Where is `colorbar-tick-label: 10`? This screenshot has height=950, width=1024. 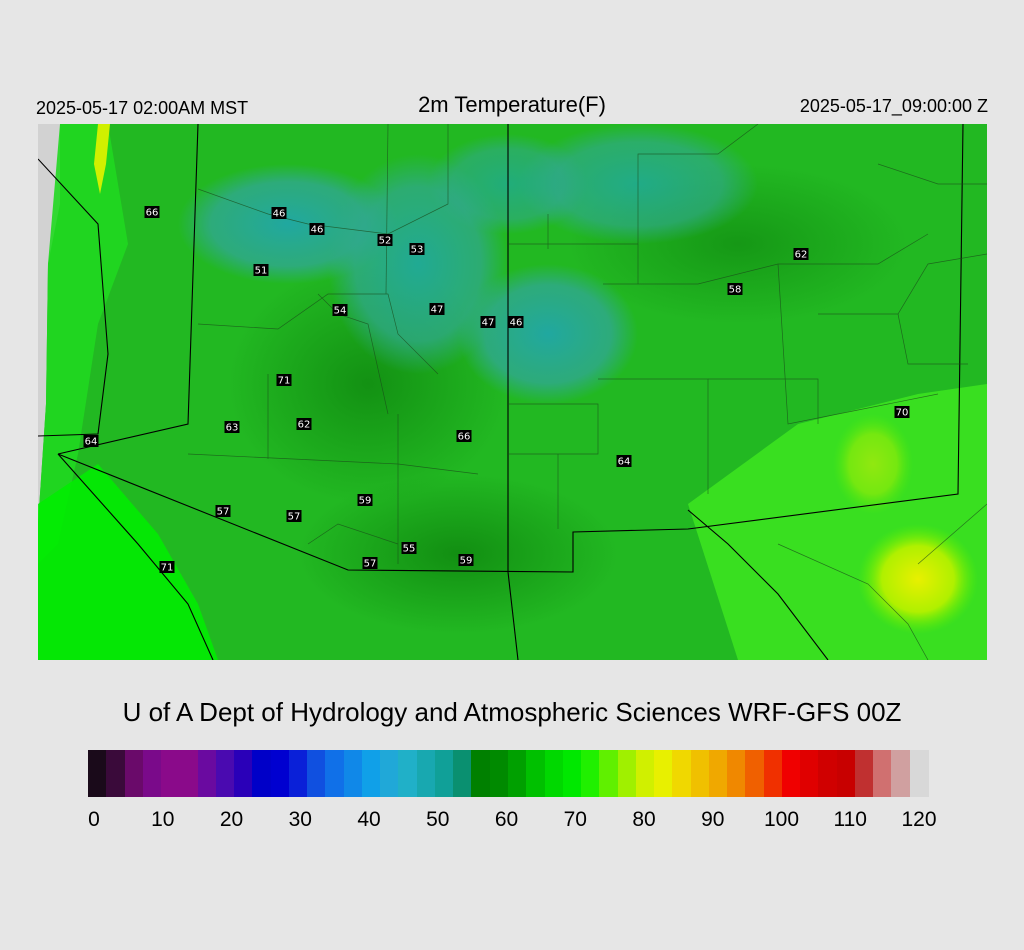 colorbar-tick-label: 10 is located at coordinates (163, 819).